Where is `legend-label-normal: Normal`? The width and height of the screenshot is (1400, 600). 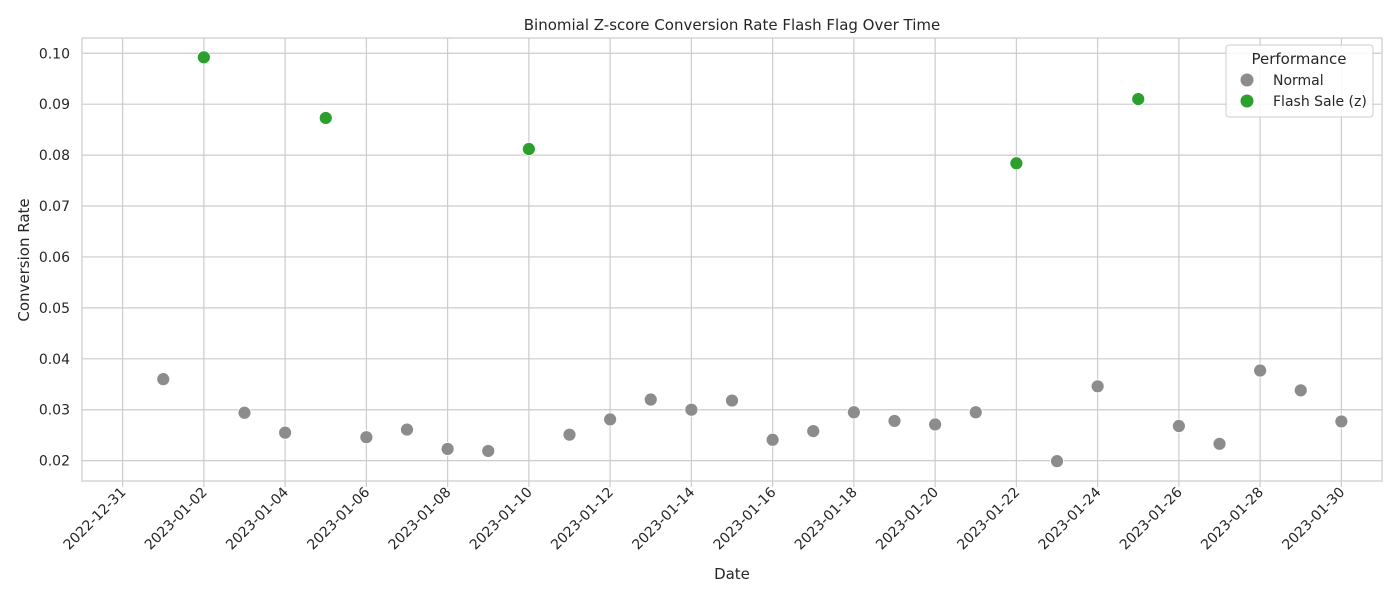 legend-label-normal: Normal is located at coordinates (1298, 81).